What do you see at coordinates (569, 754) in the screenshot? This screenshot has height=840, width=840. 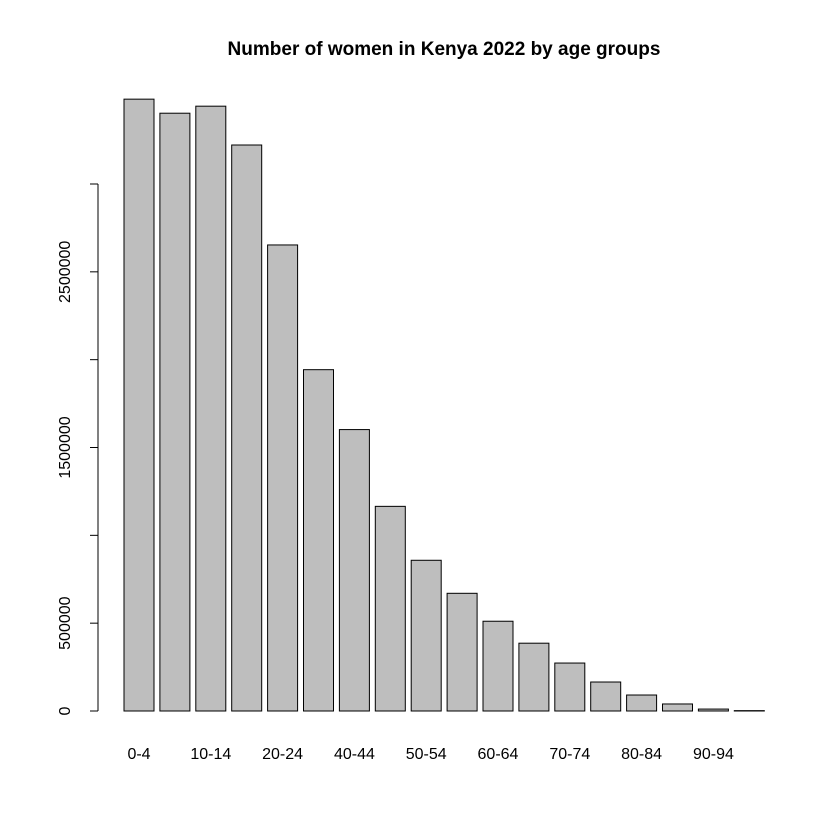 I see `x-tick-label: 70-74` at bounding box center [569, 754].